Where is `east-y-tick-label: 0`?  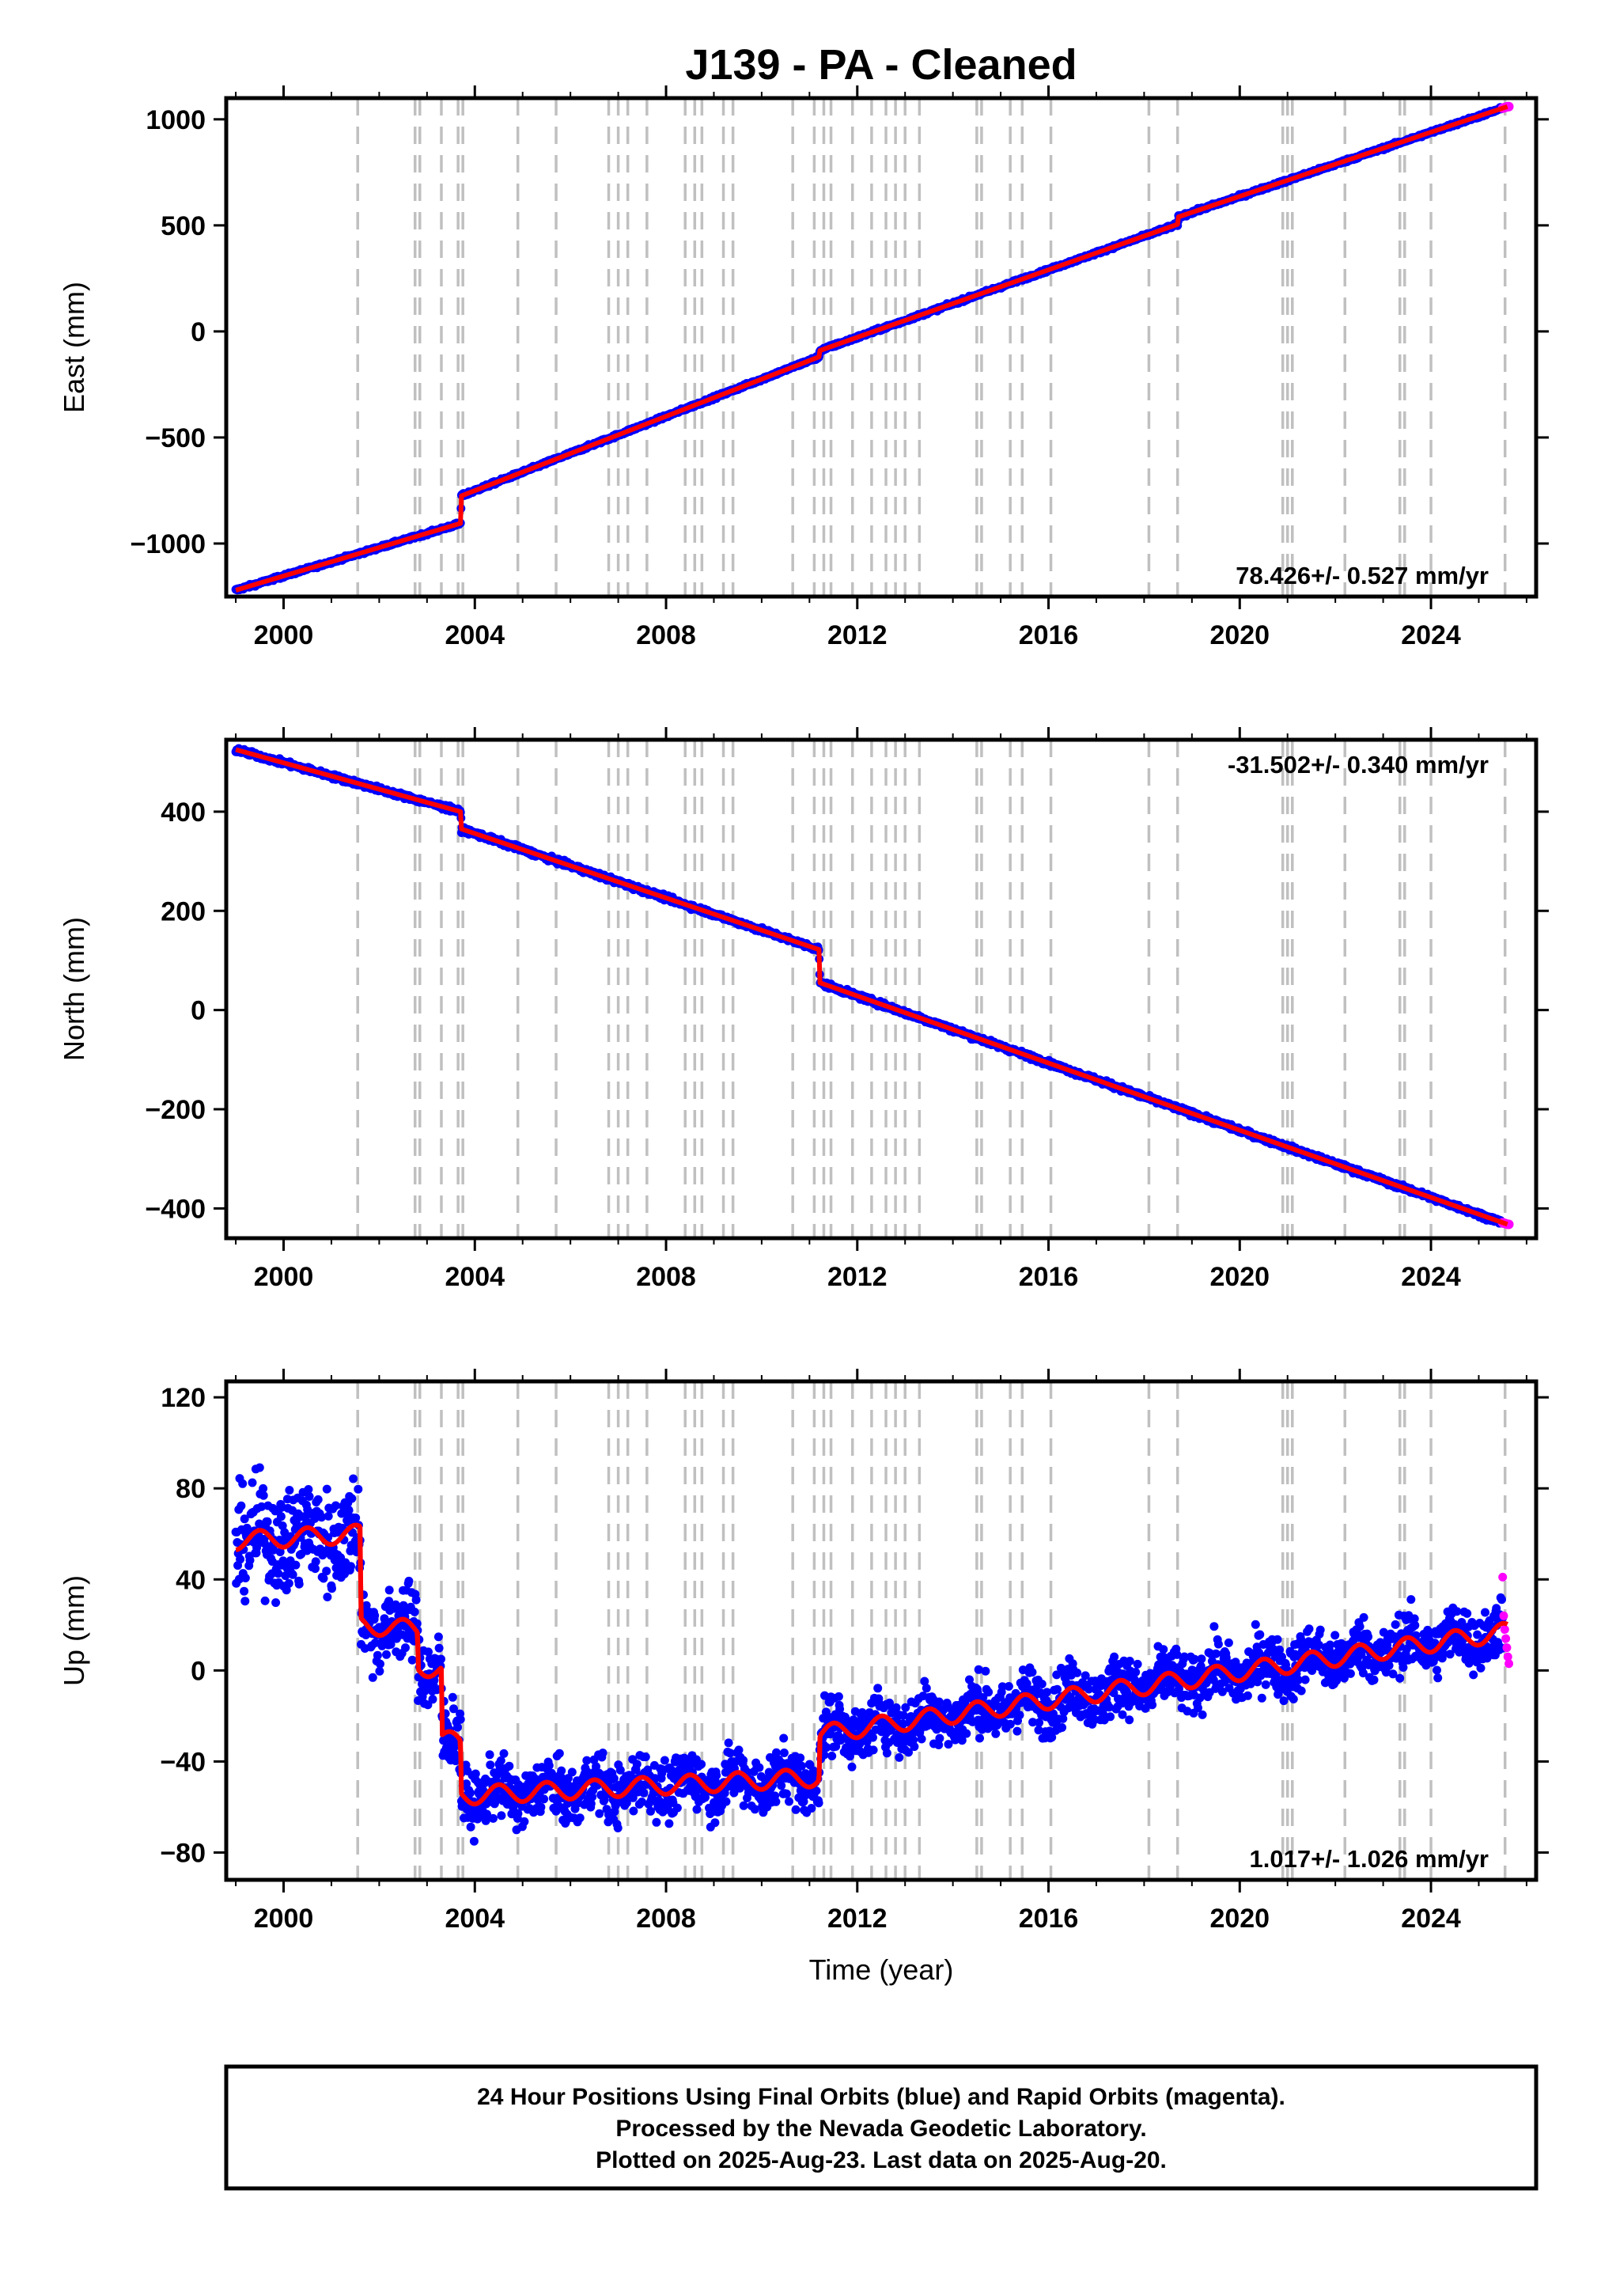 east-y-tick-label: 0 is located at coordinates (199, 332).